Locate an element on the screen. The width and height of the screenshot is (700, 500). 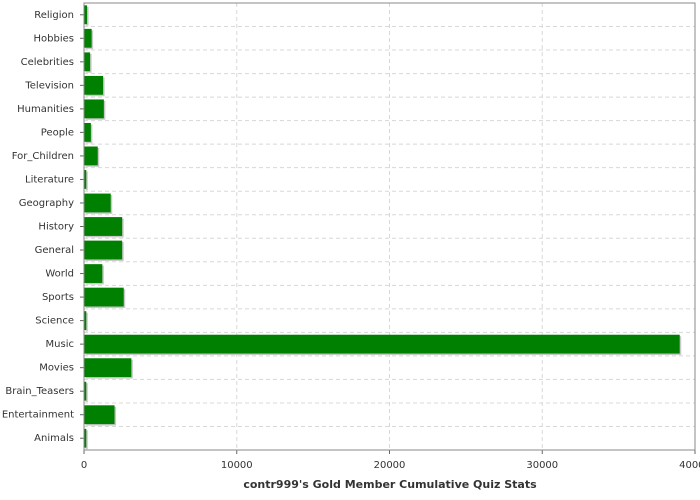
y-tick-label: Religion is located at coordinates (54, 15).